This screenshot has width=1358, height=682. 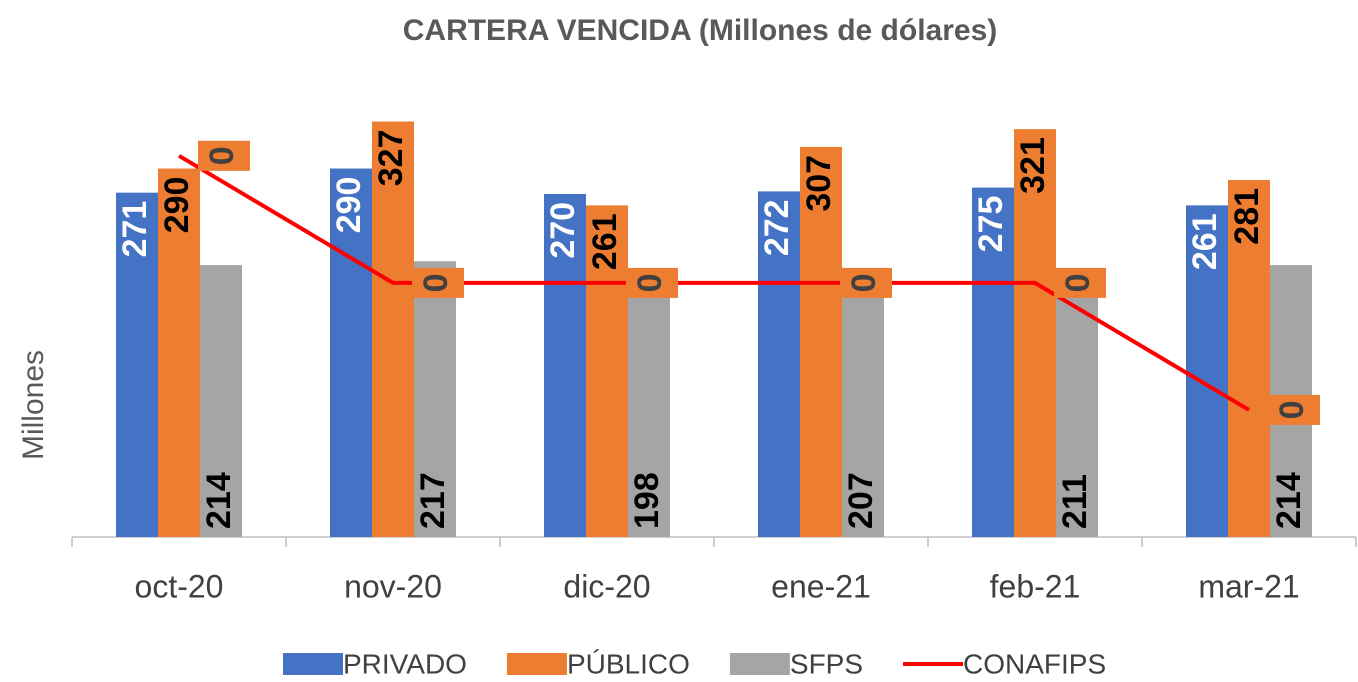 I want to click on x-tick-label: nov-20, so click(x=393, y=586).